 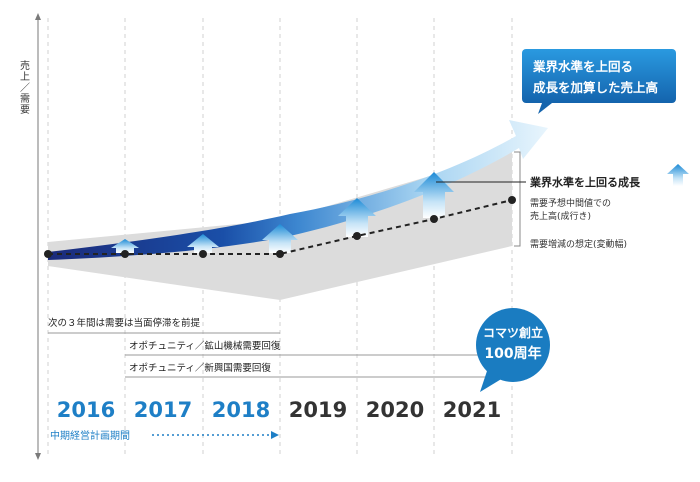 I want to click on up-arrow-2017, so click(x=125, y=246).